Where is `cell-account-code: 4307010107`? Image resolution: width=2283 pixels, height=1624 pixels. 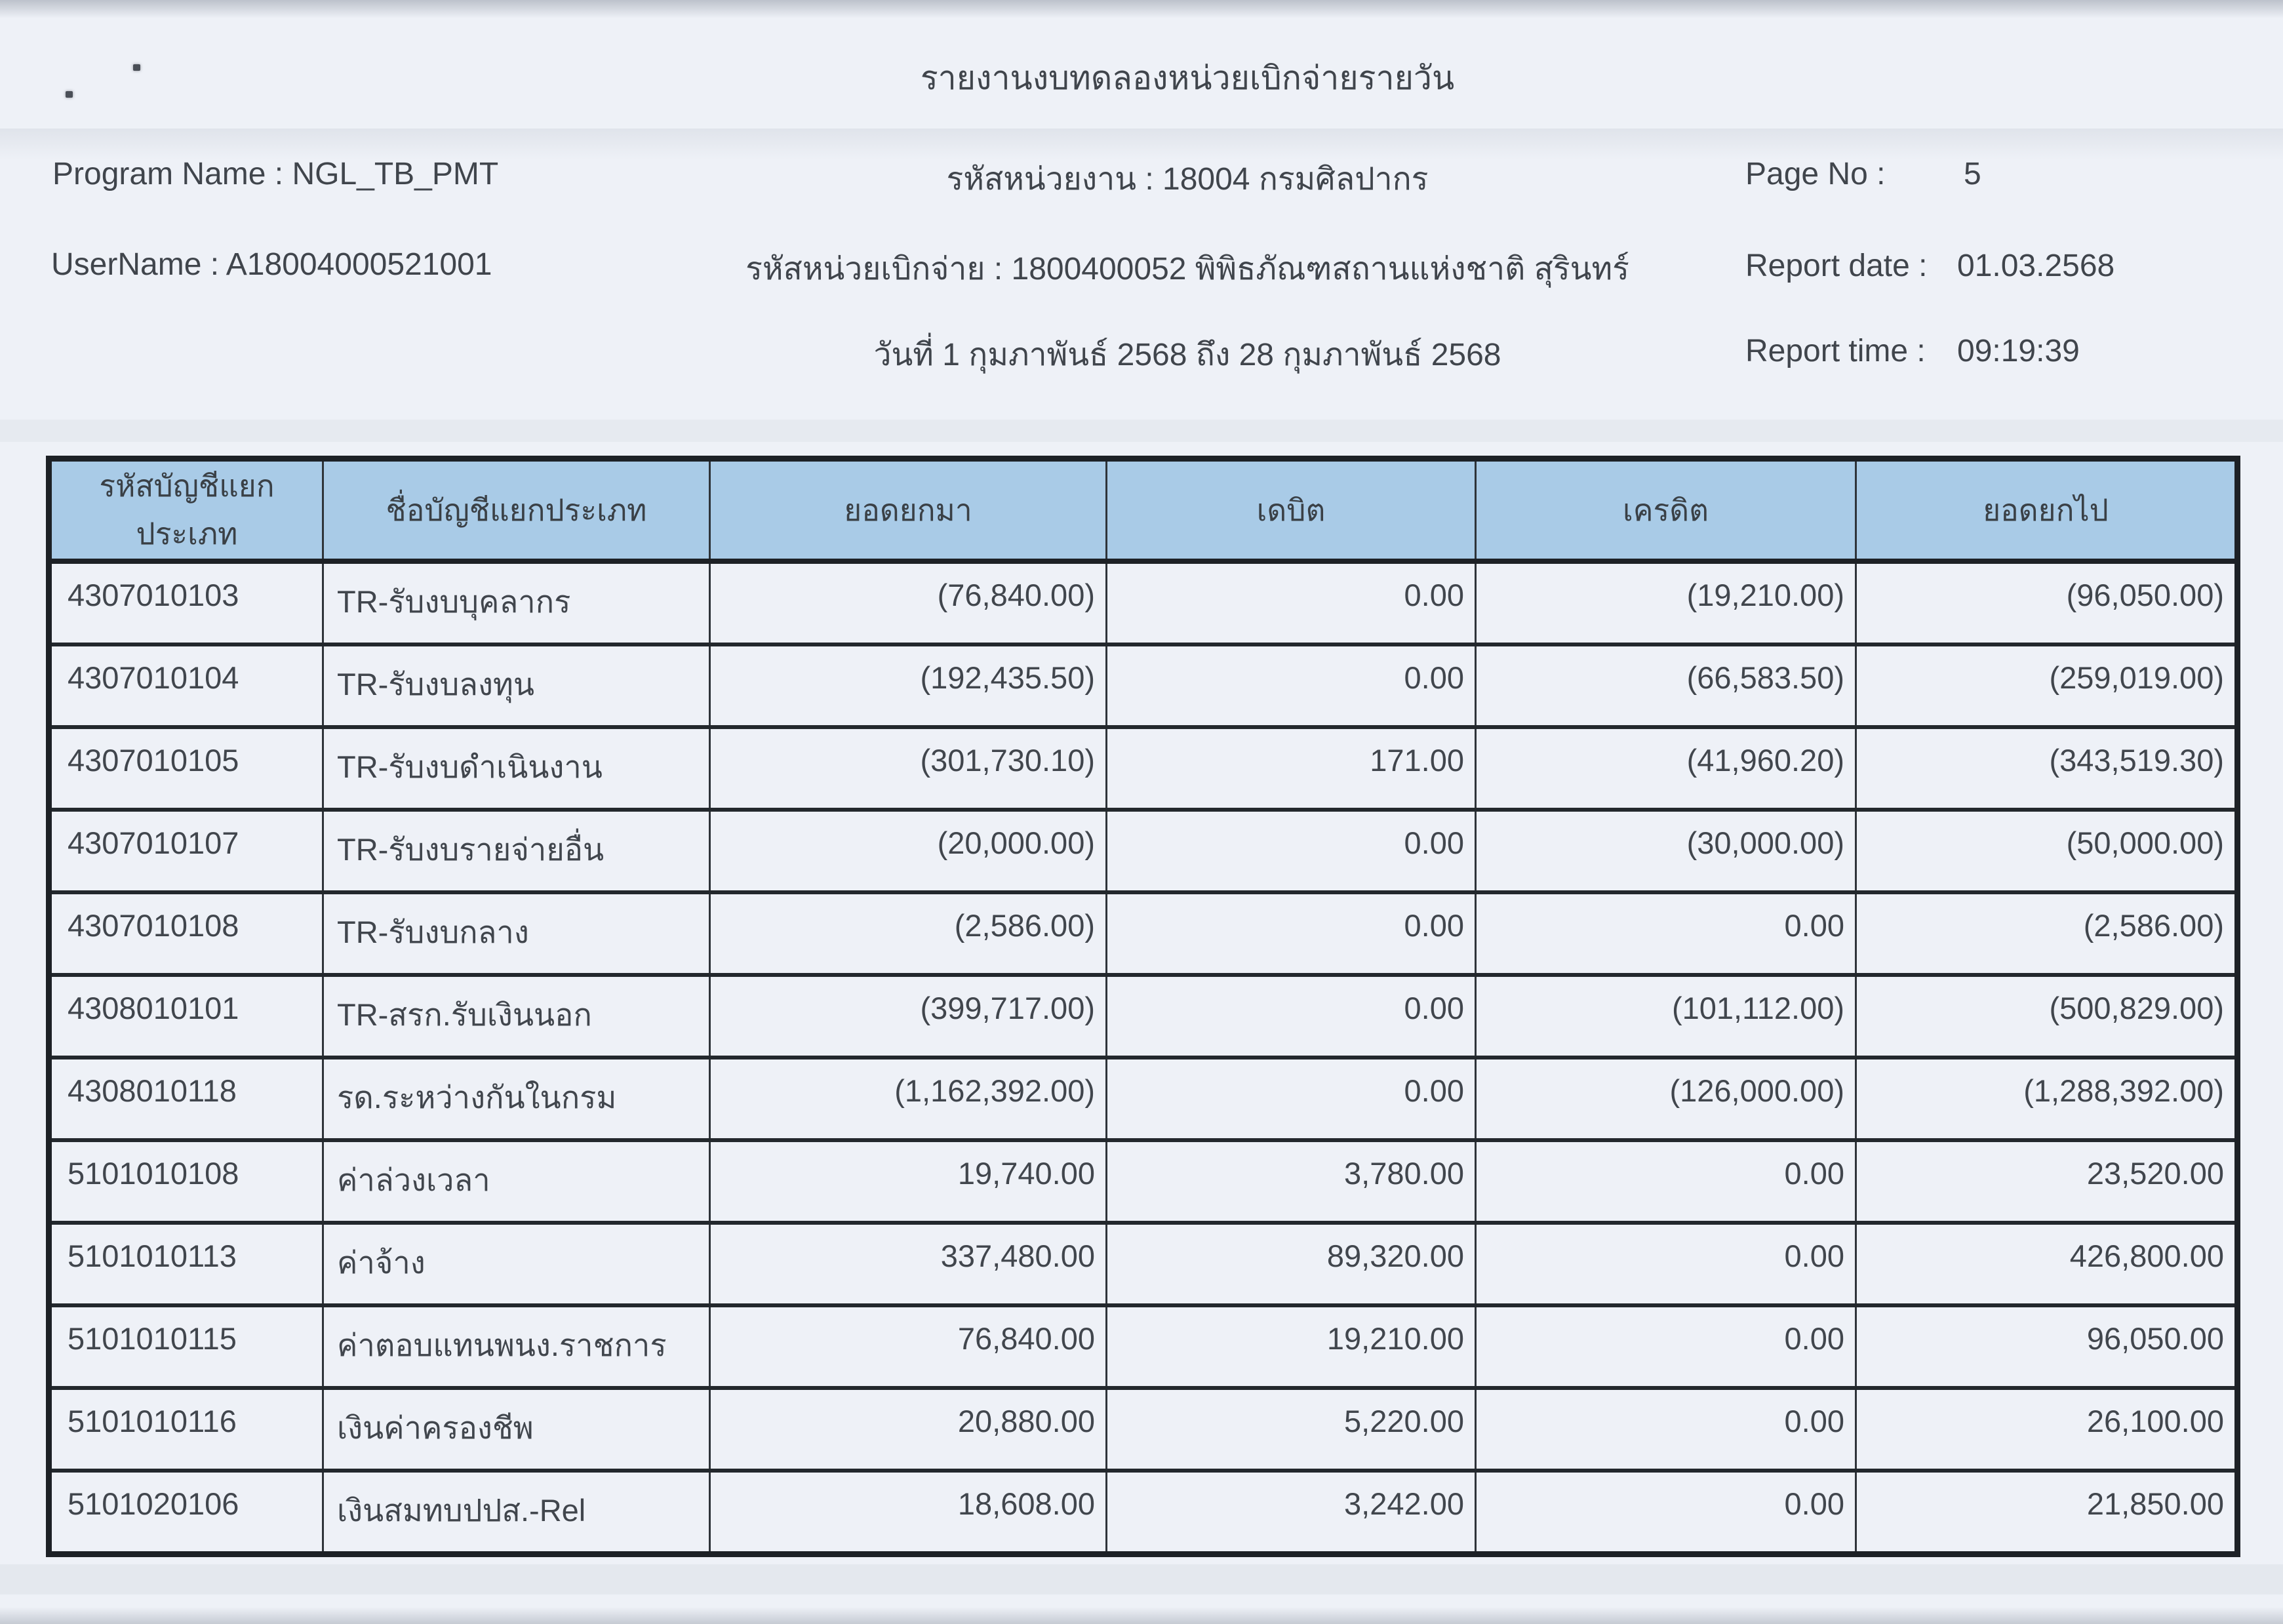 cell-account-code: 4307010107 is located at coordinates (186, 851).